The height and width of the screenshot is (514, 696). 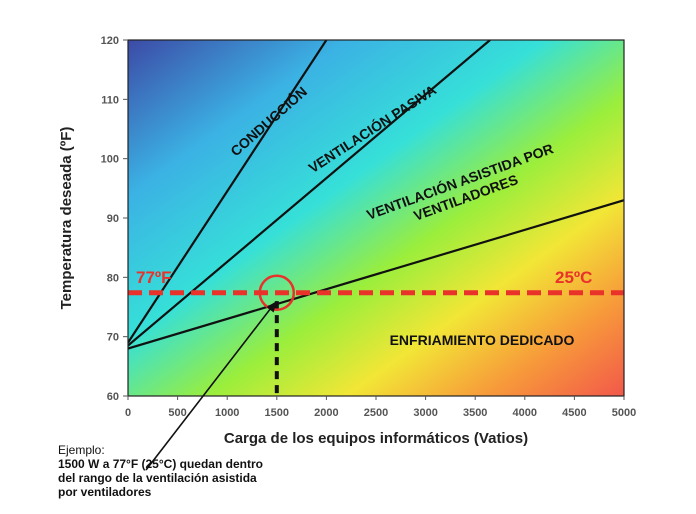 I want to click on annotation-arrow, so click(x=211, y=386).